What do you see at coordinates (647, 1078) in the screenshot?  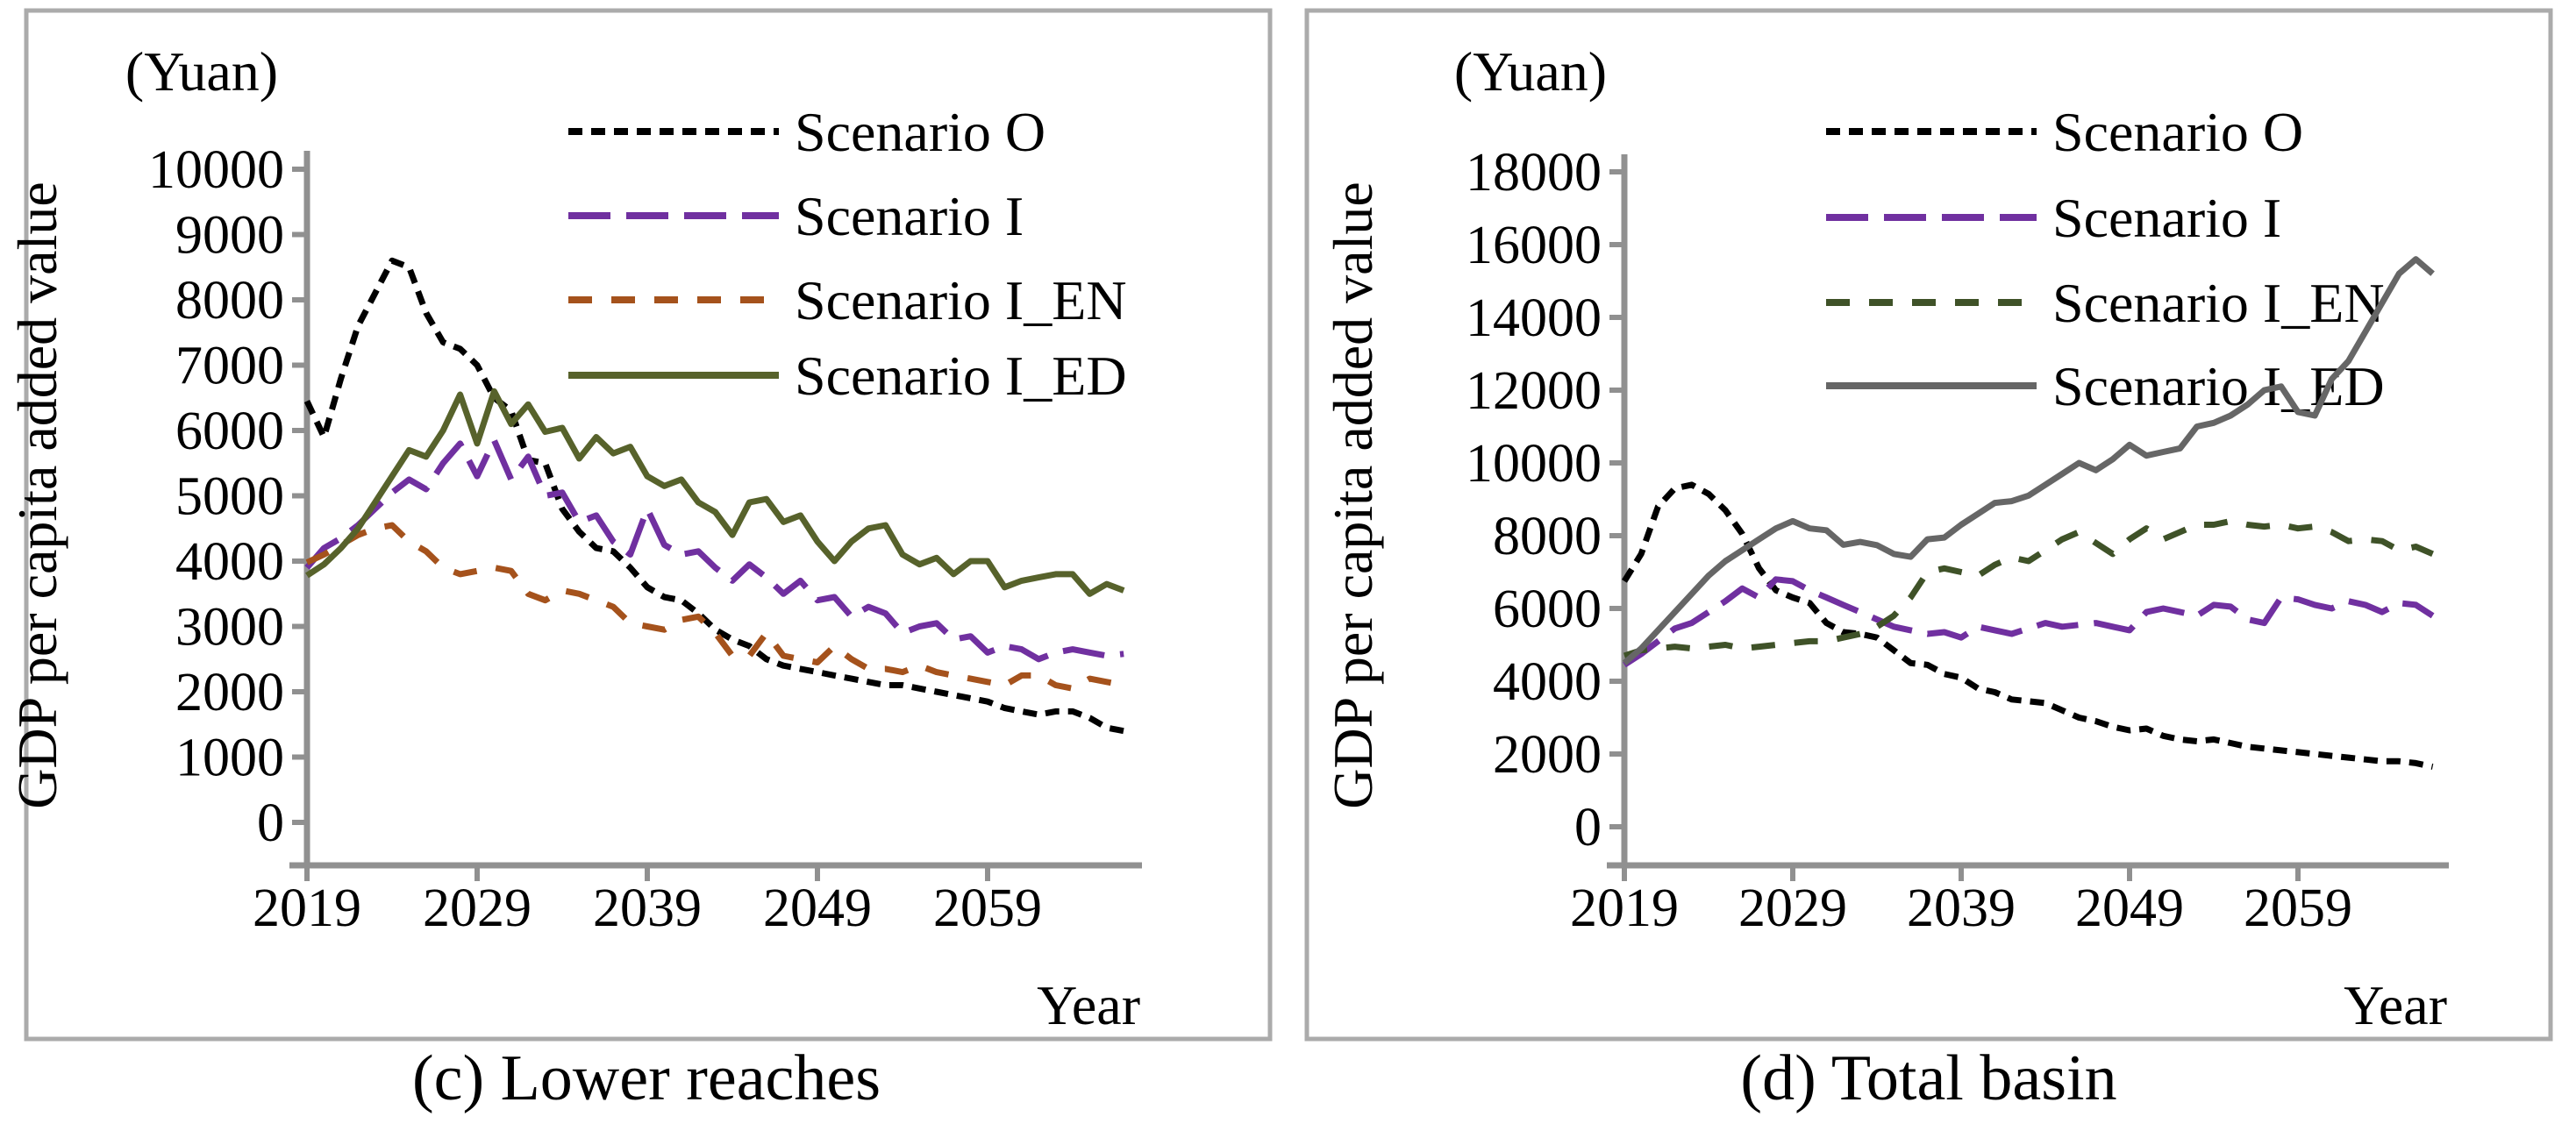 I see `panel-caption: (c) Lower reaches` at bounding box center [647, 1078].